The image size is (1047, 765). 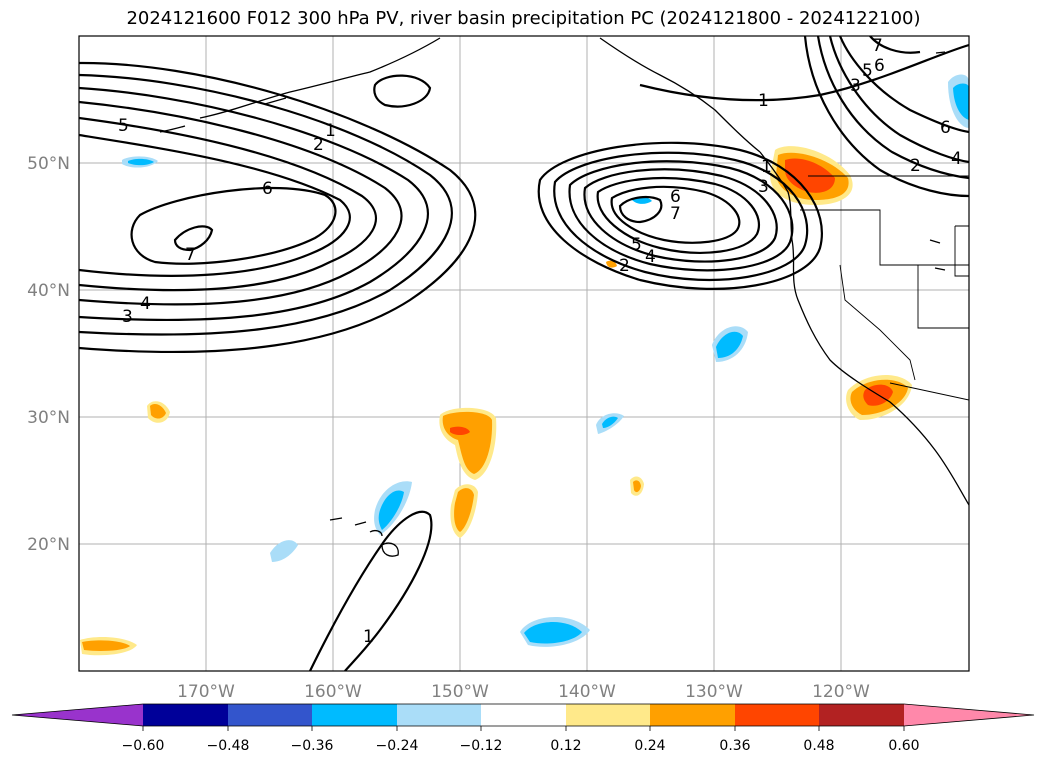 I want to click on latitude-labels: 50°N 40°N 30°N 20°N, so click(x=48, y=354).